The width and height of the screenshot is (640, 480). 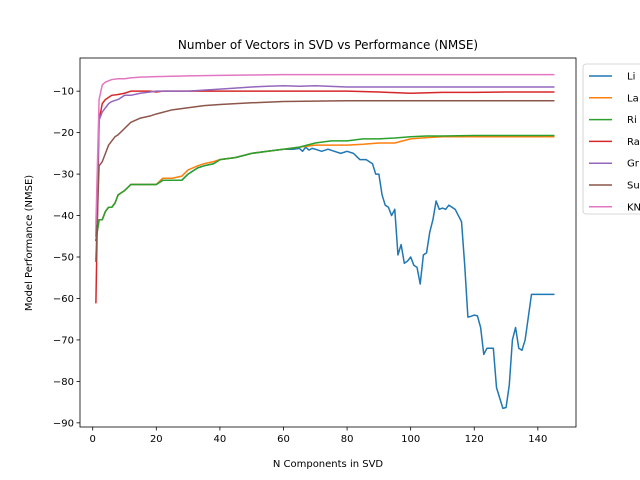 What do you see at coordinates (283, 439) in the screenshot?
I see `x-tick-label-3: 60` at bounding box center [283, 439].